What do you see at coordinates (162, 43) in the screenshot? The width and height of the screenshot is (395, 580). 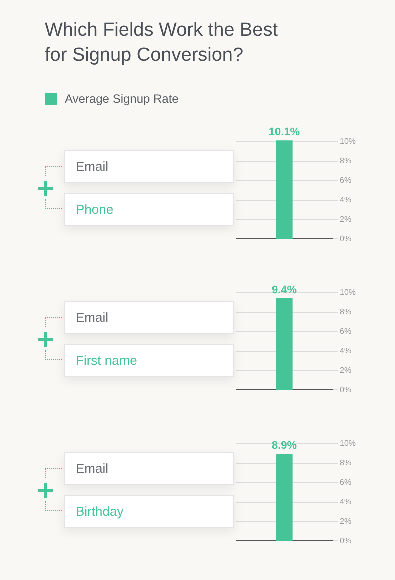 I see `chart-title: Which Fields Work the Best for Signup Conversion?` at bounding box center [162, 43].